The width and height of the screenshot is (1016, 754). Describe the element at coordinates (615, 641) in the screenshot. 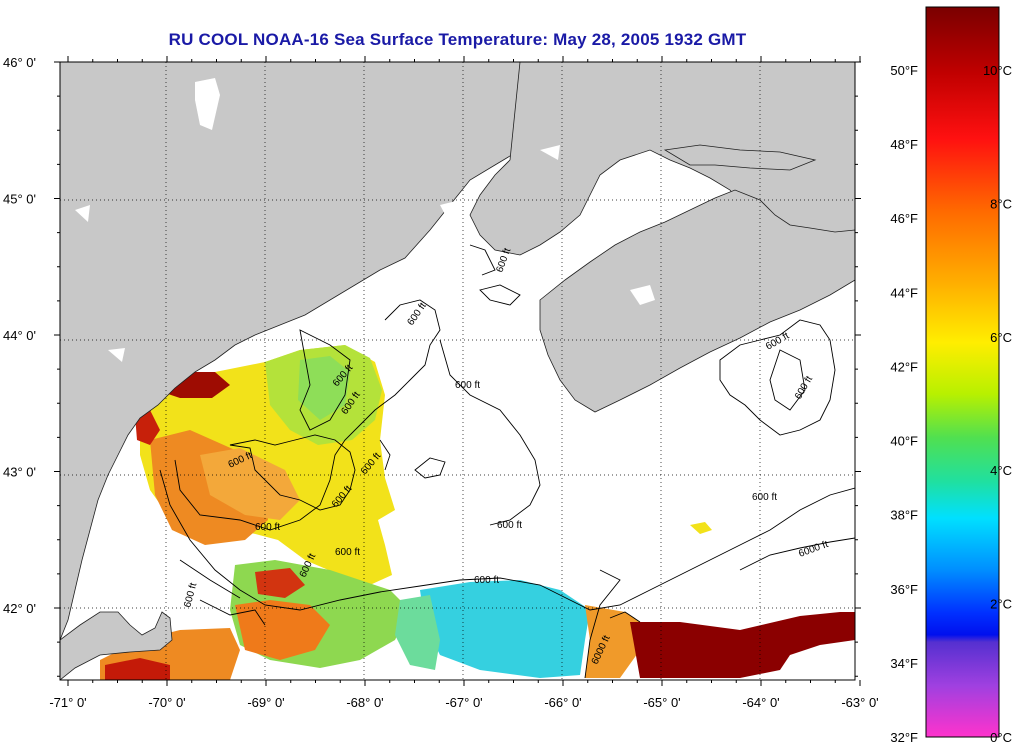

I see `sst-orange-gulfstream-edge` at that location.